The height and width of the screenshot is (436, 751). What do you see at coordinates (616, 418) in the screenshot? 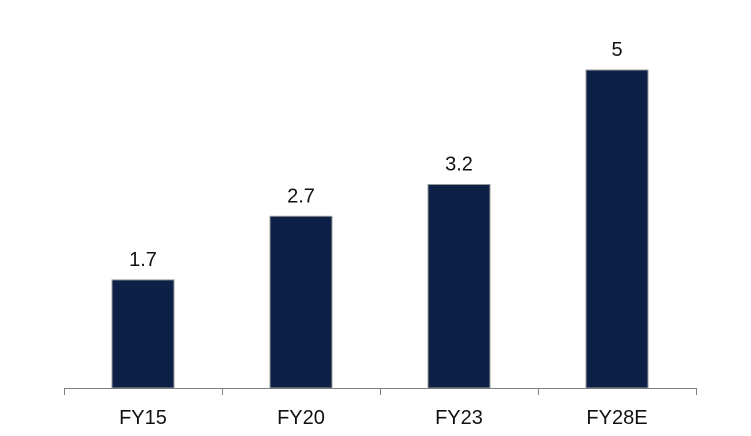
I see `x-tick-label-fy28e: FY28E` at bounding box center [616, 418].